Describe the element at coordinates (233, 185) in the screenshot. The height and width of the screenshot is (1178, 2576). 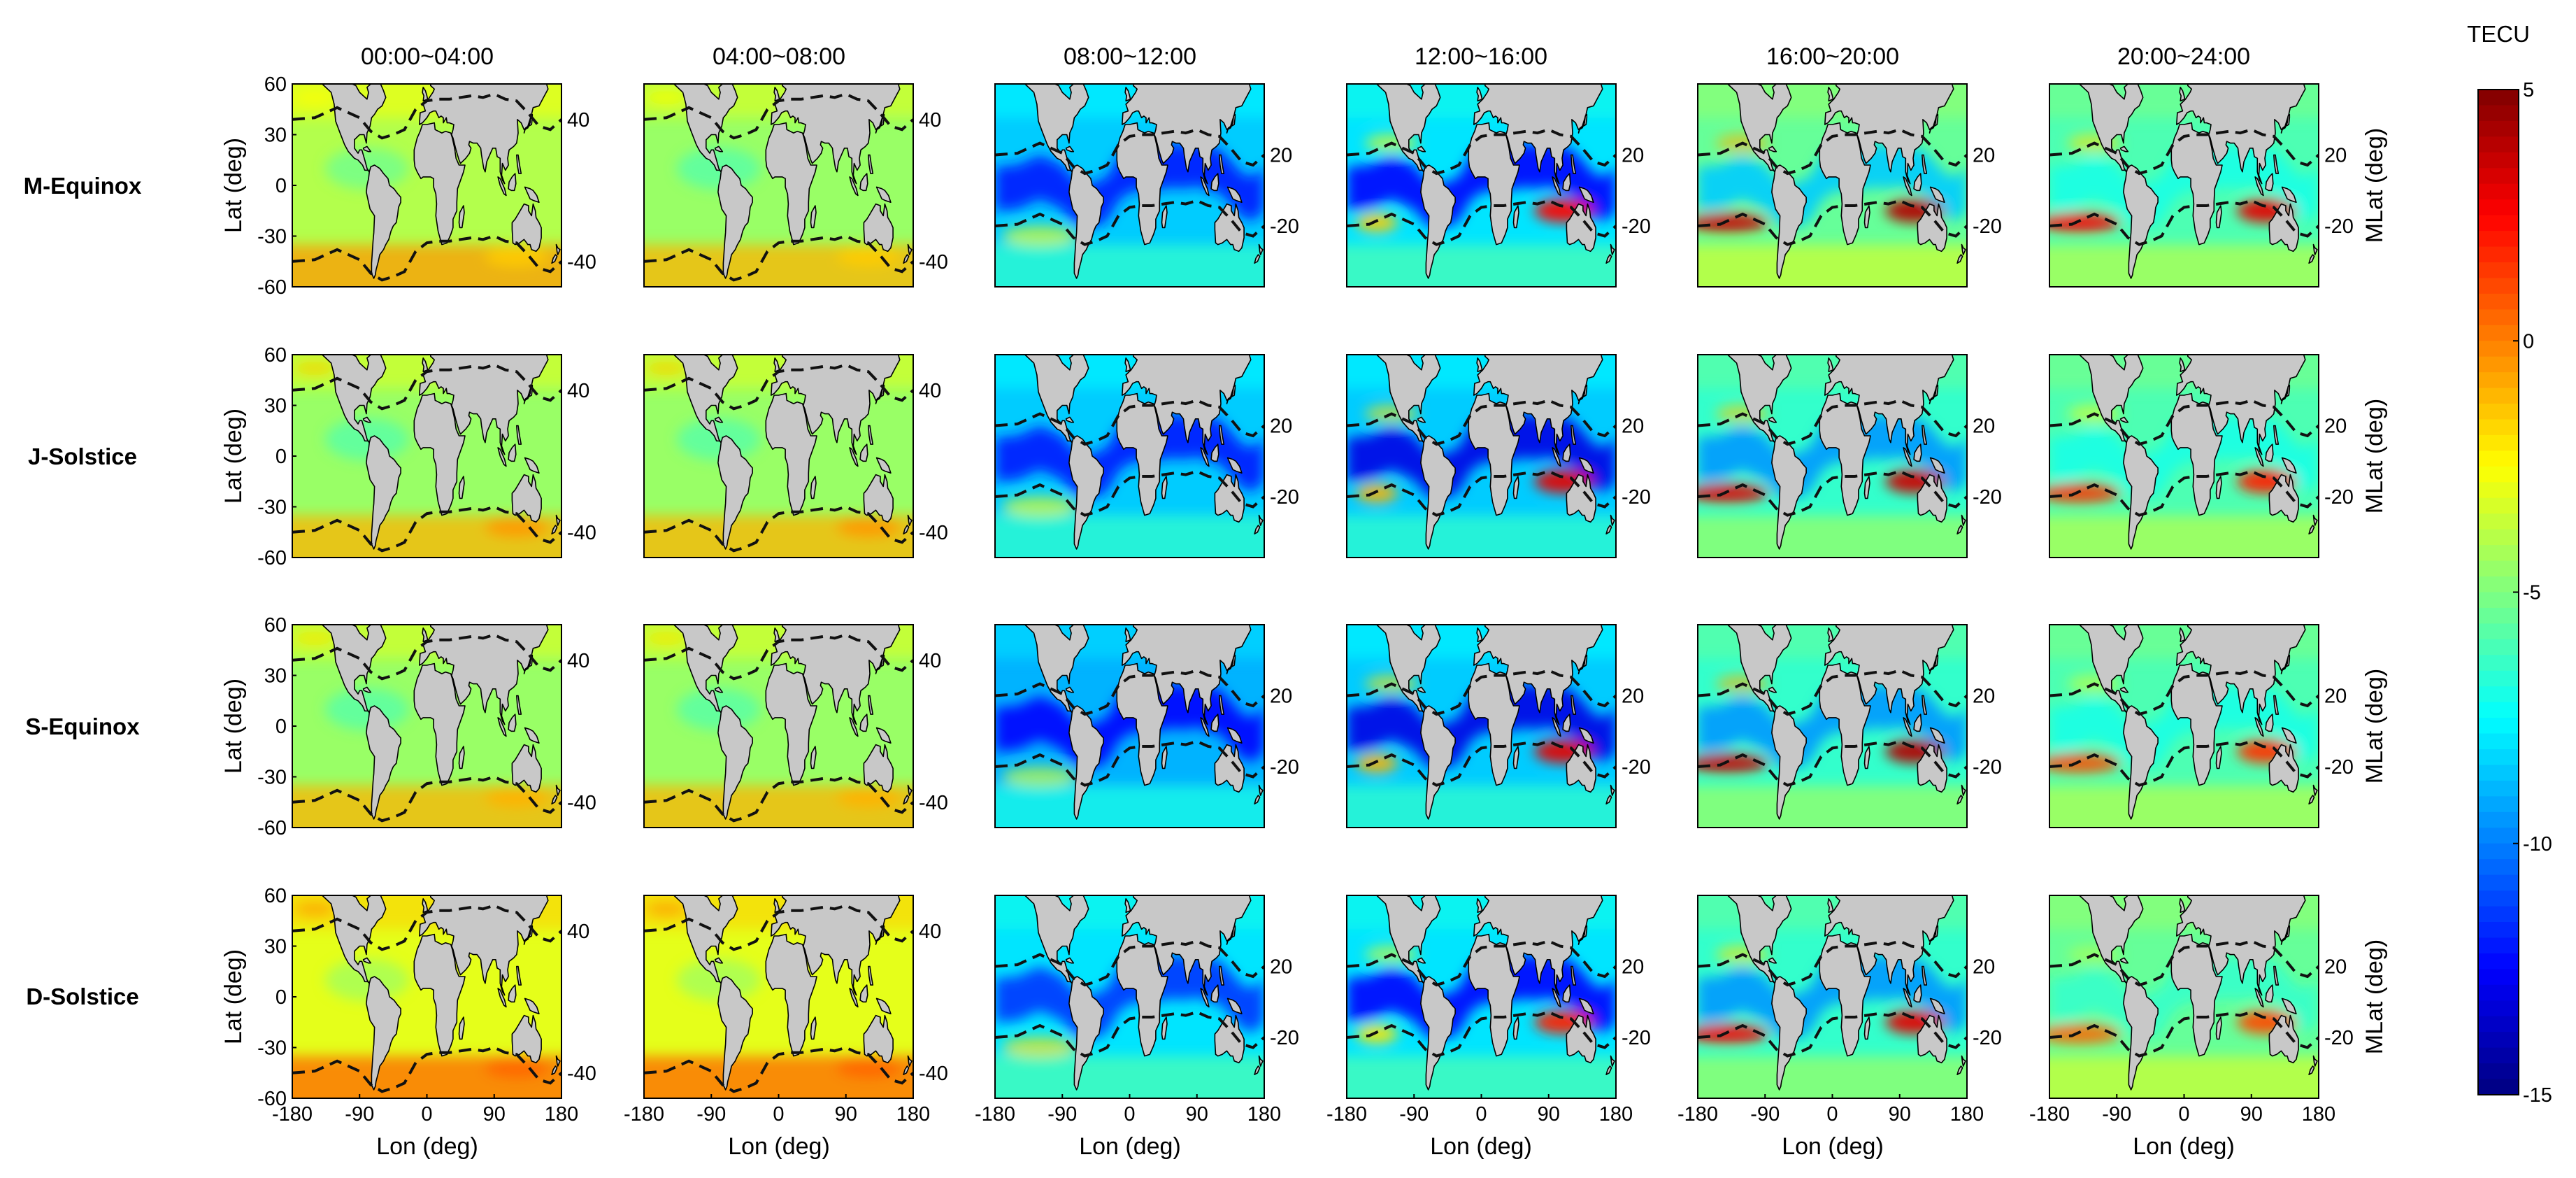
I see `y-axis-label-0: Lat (deg)` at that location.